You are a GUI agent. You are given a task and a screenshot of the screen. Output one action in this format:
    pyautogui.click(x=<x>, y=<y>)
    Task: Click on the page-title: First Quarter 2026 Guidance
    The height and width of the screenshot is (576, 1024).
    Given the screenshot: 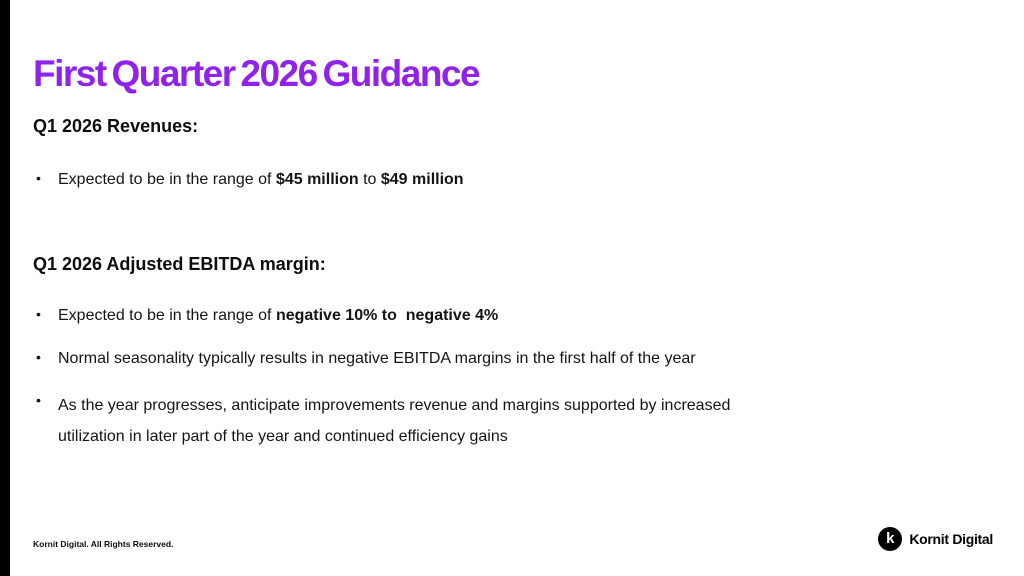 What is the action you would take?
    pyautogui.click(x=257, y=73)
    